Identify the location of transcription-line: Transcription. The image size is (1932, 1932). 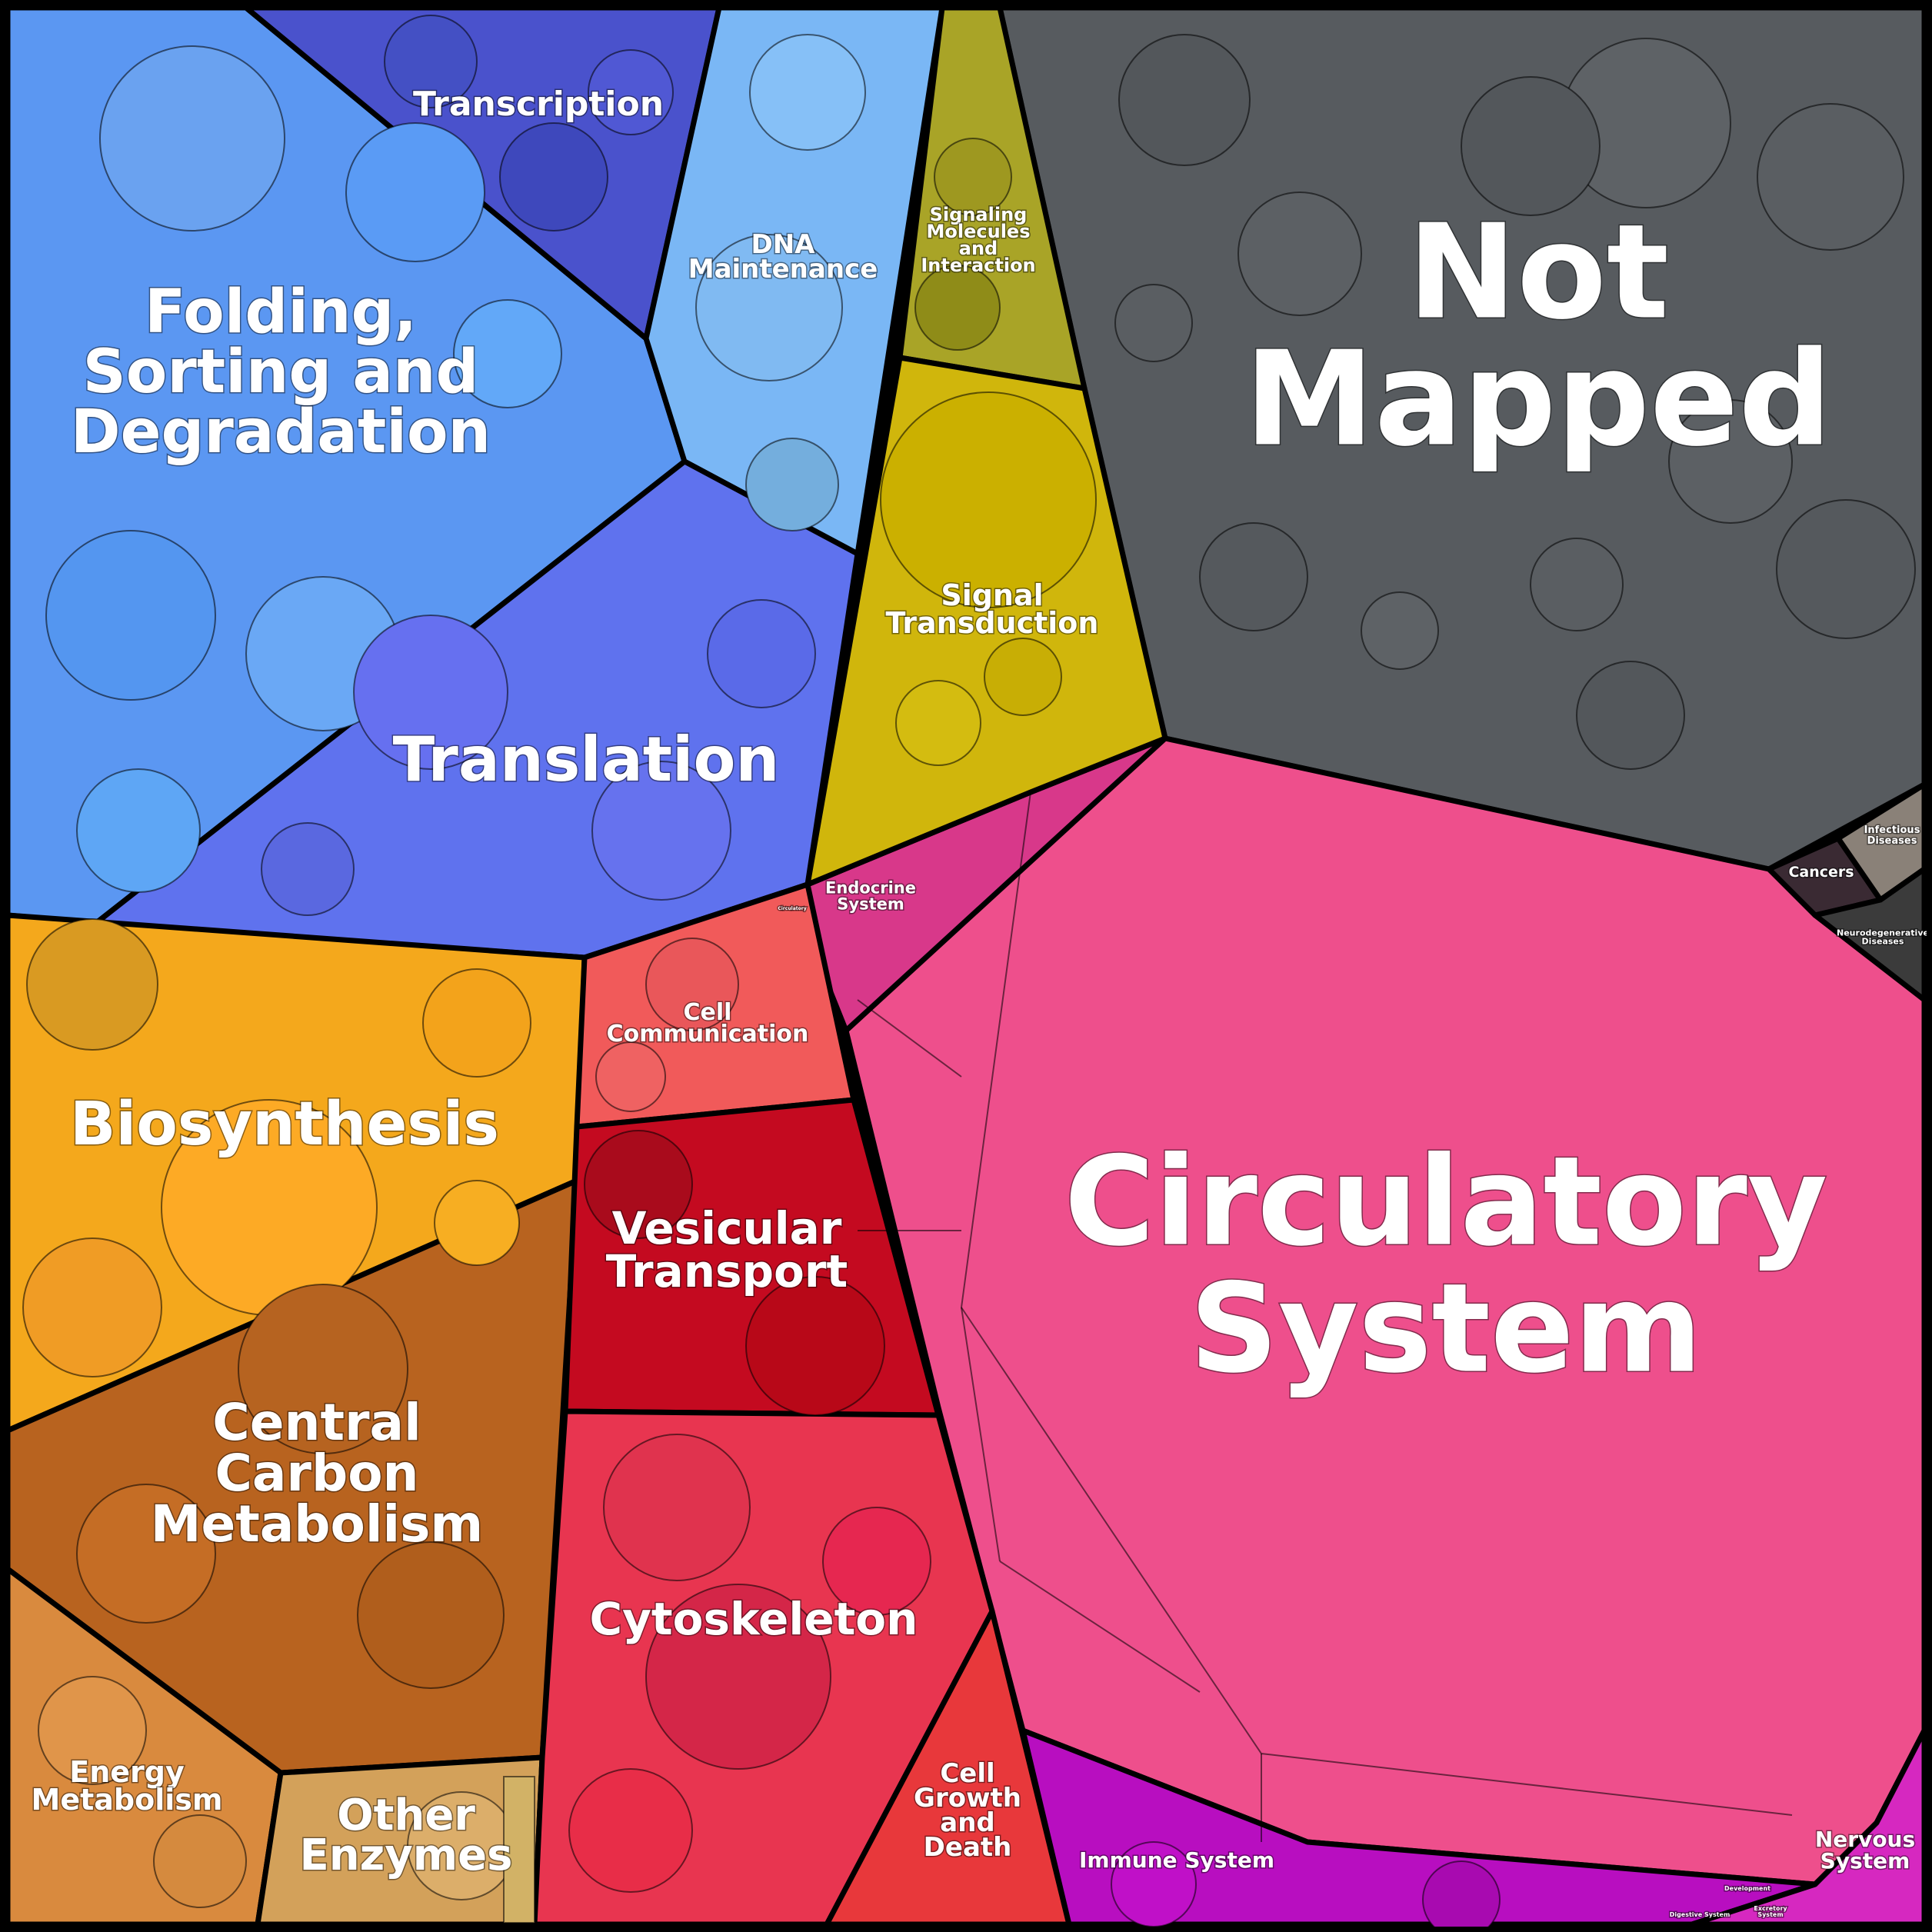
(538, 104).